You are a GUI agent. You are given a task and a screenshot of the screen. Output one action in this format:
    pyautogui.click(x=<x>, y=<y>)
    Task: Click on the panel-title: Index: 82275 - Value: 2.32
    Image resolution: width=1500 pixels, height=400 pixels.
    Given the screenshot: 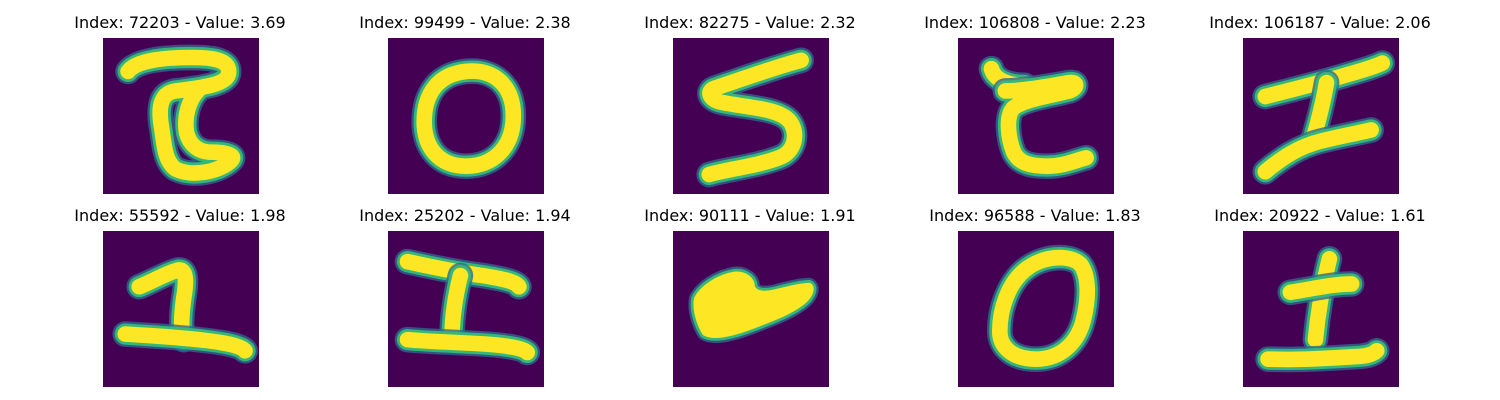 What is the action you would take?
    pyautogui.click(x=750, y=22)
    